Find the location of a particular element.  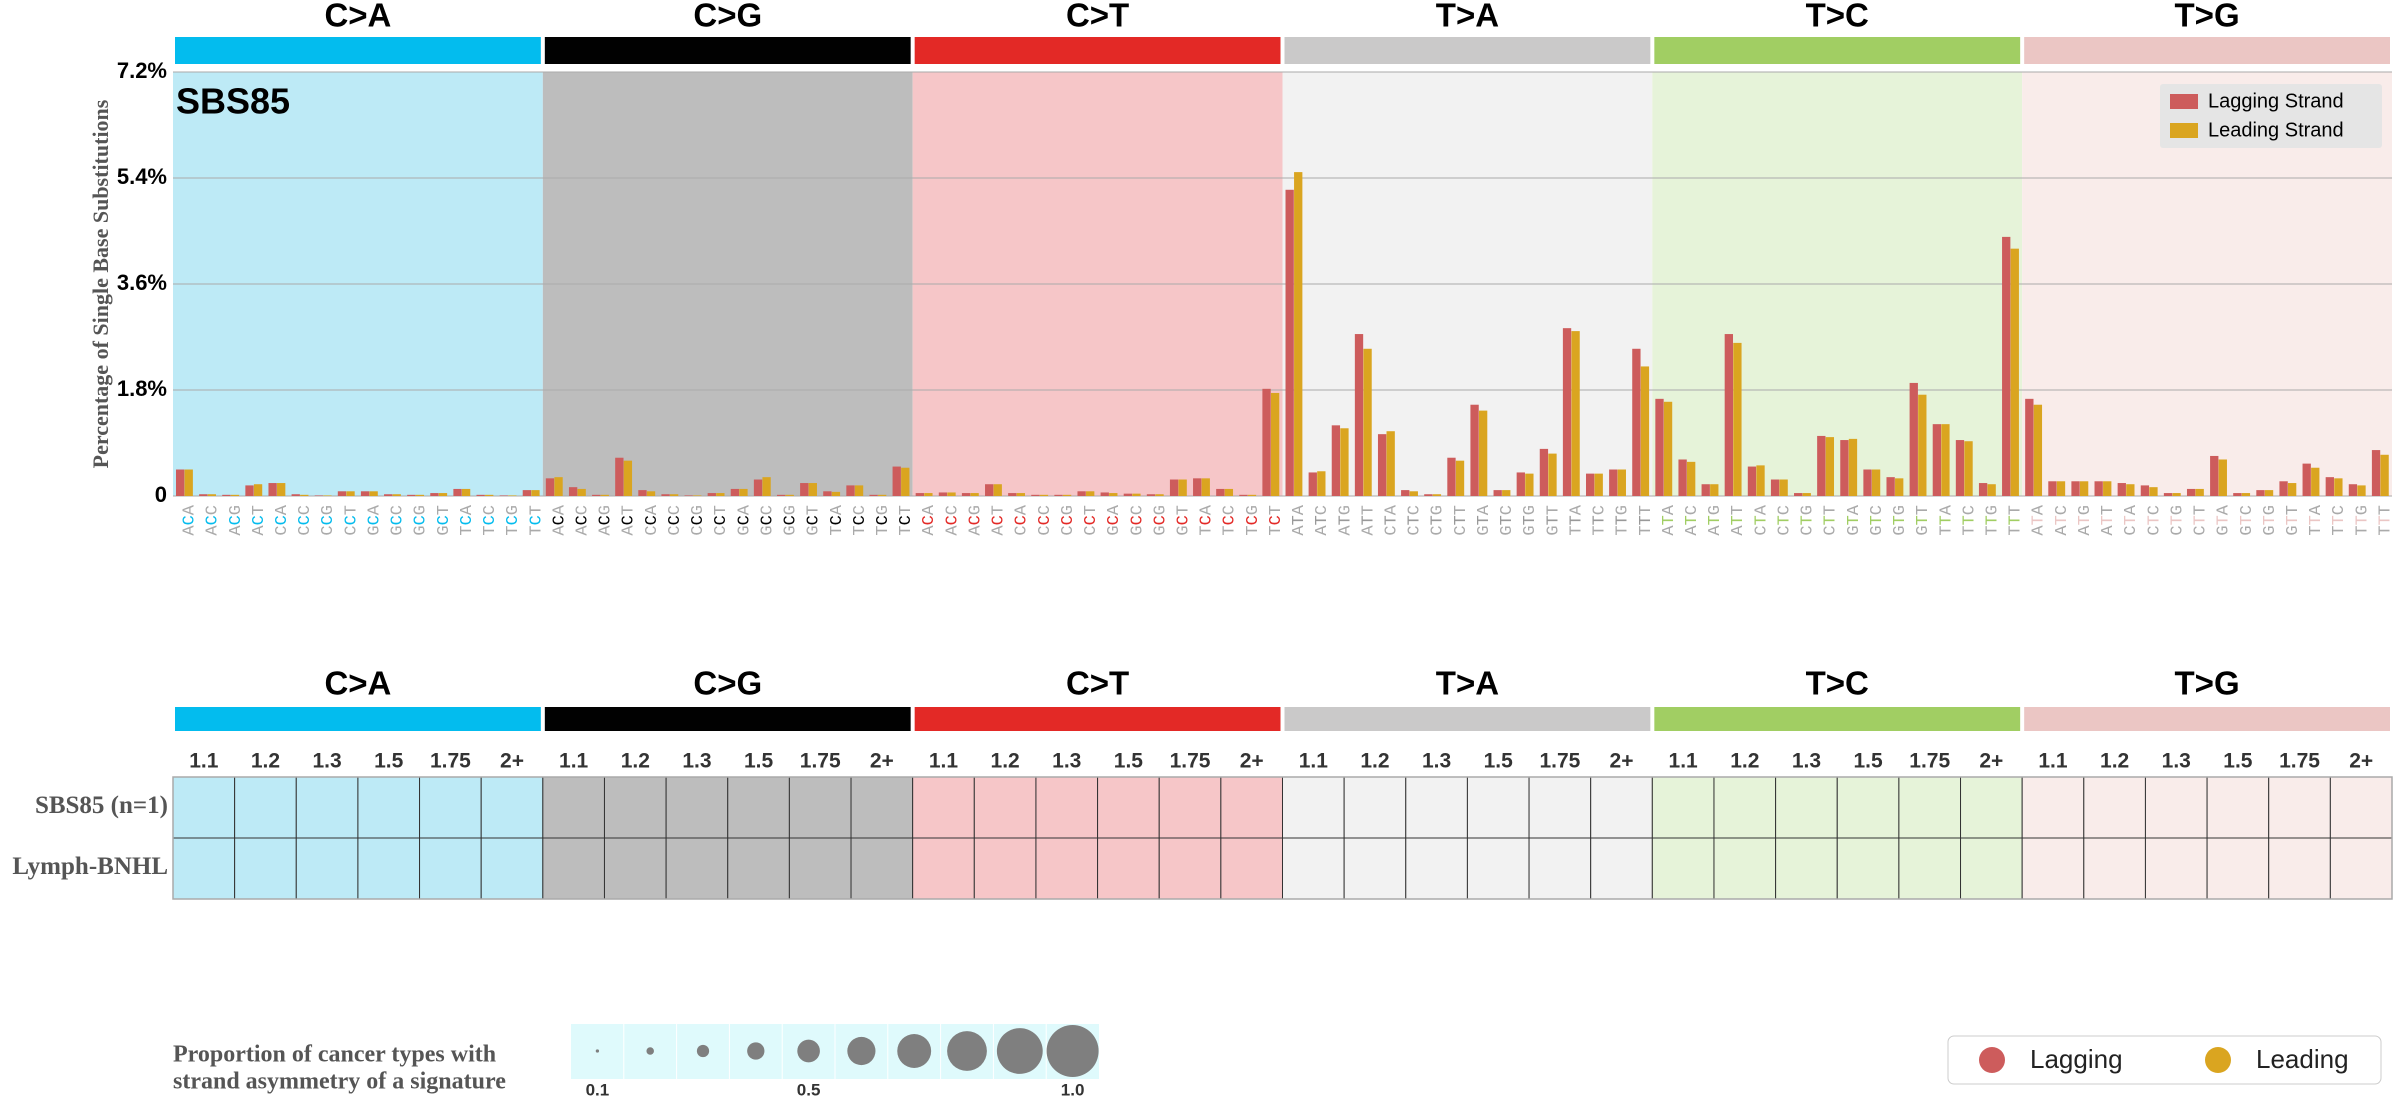

x-tick-label: CTT is located at coordinates (1461, 520).